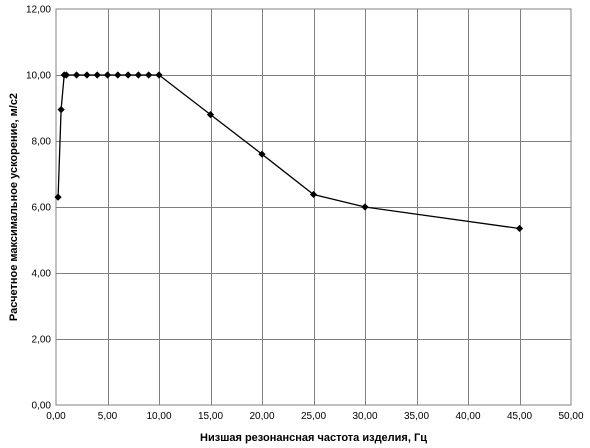  I want to click on y-tick-label: 2,00, so click(42, 340).